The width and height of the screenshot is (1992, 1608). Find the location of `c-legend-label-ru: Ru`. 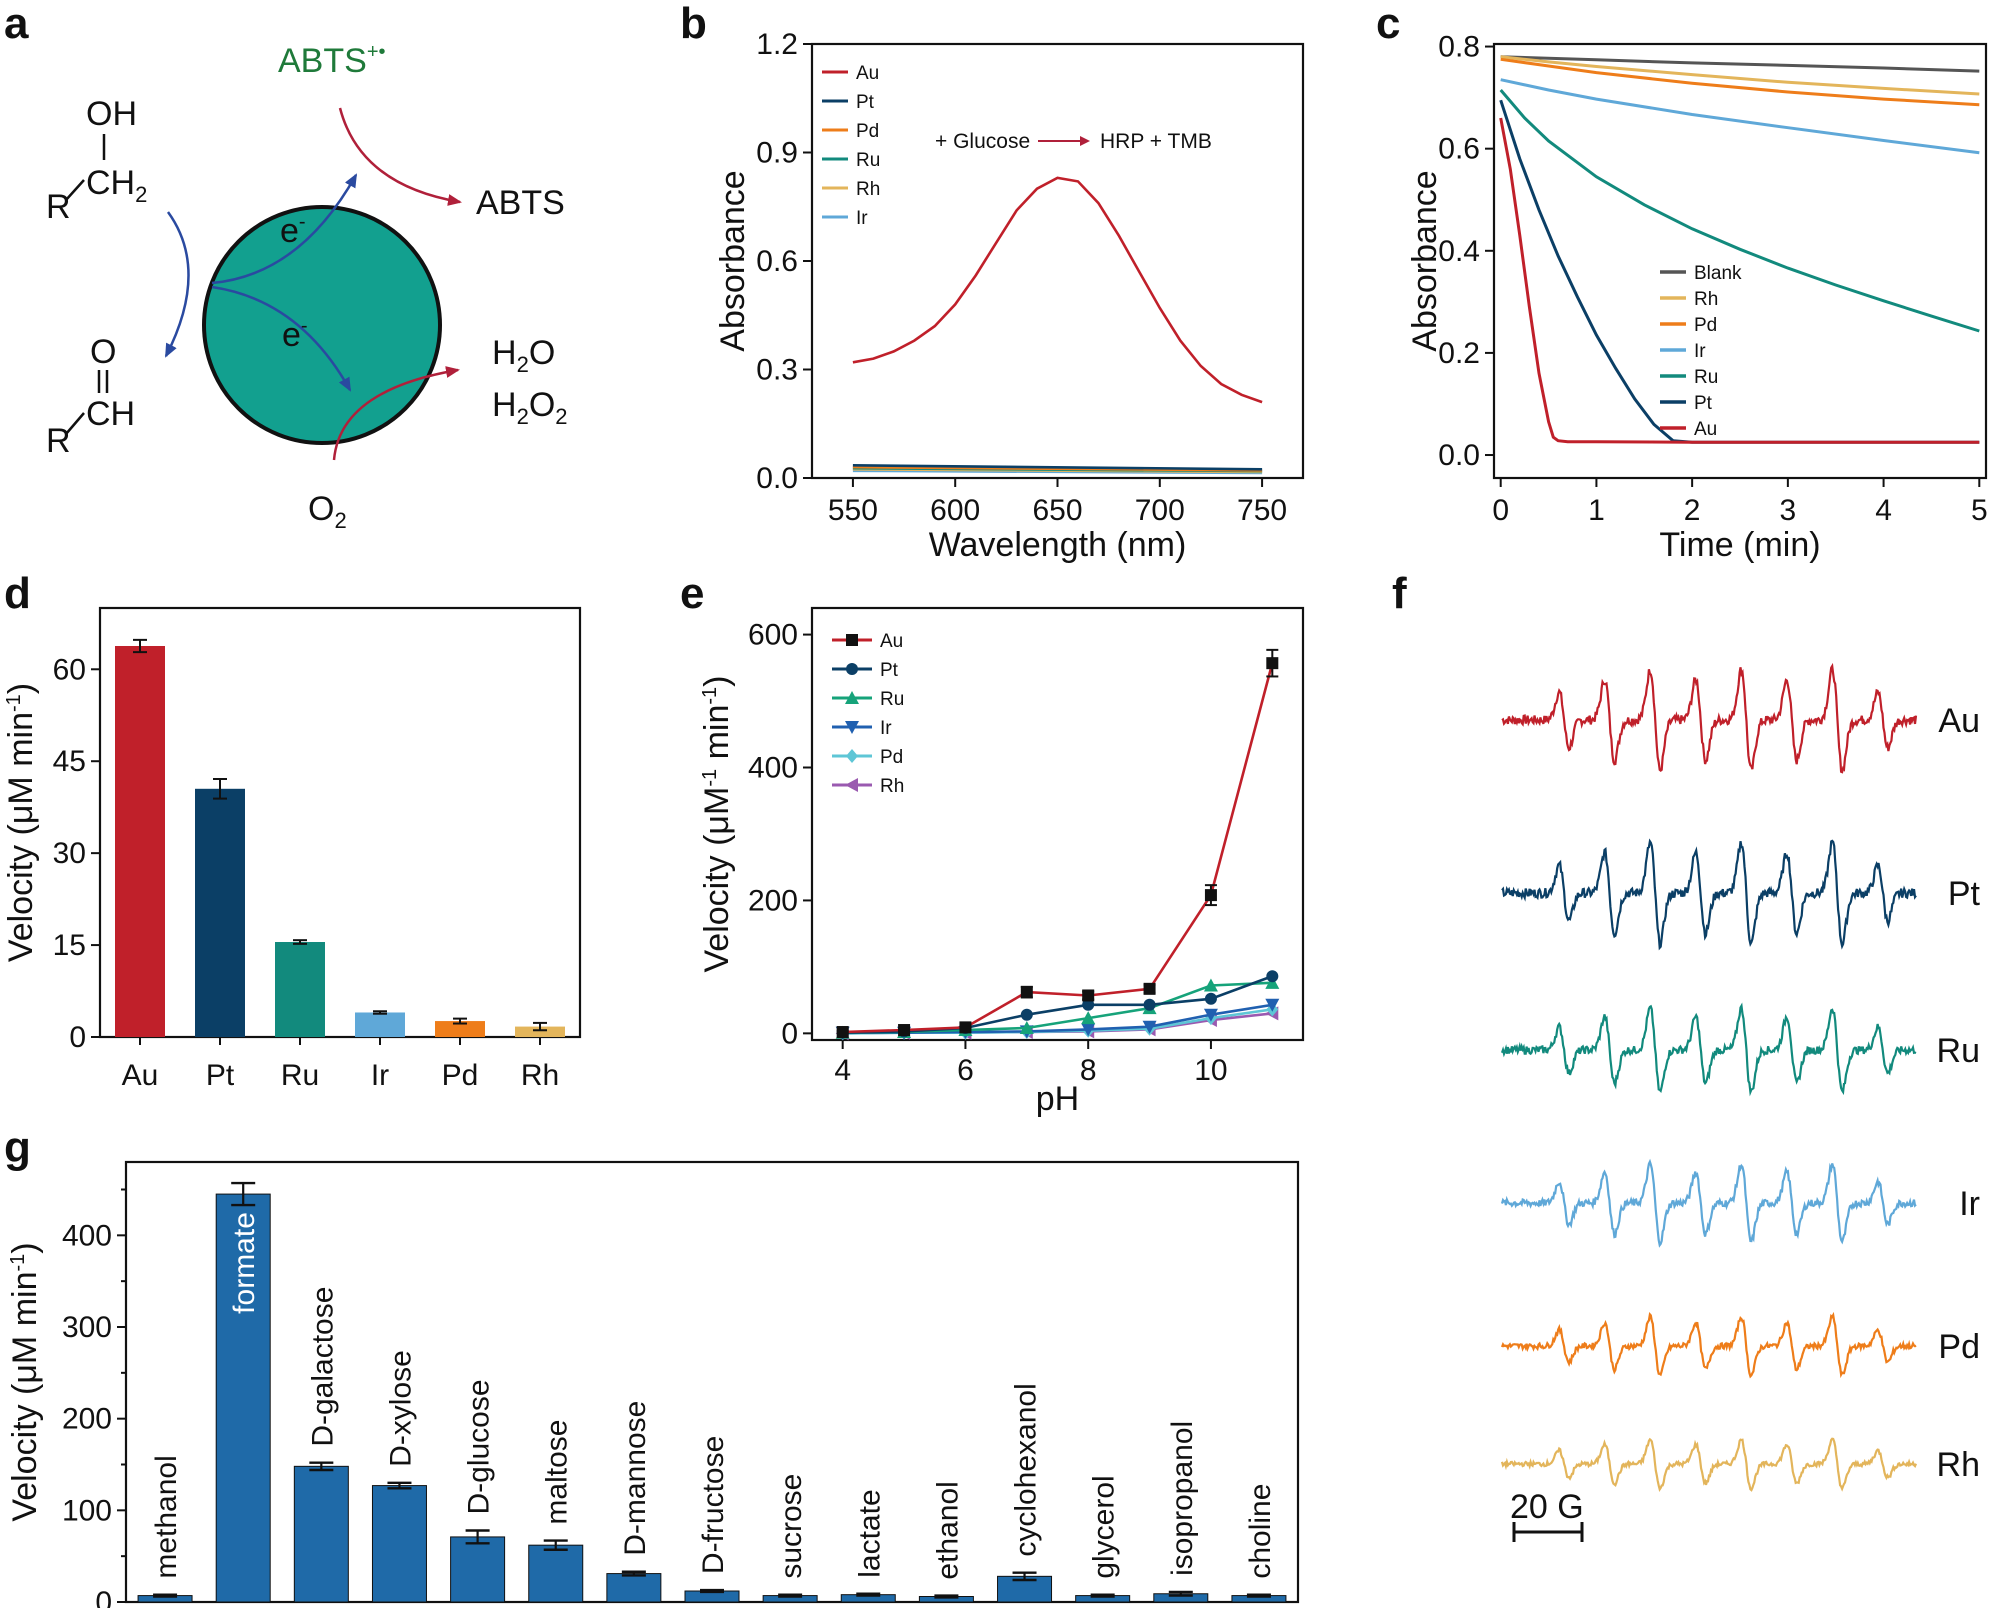

c-legend-label-ru: Ru is located at coordinates (1706, 377).